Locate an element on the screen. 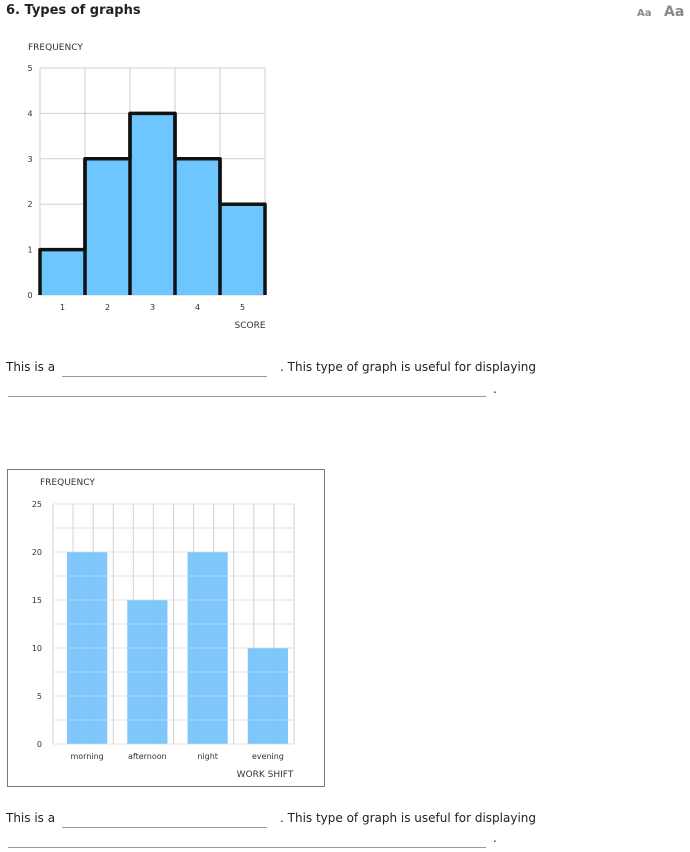  bar-chart-bars is located at coordinates (173, 624).